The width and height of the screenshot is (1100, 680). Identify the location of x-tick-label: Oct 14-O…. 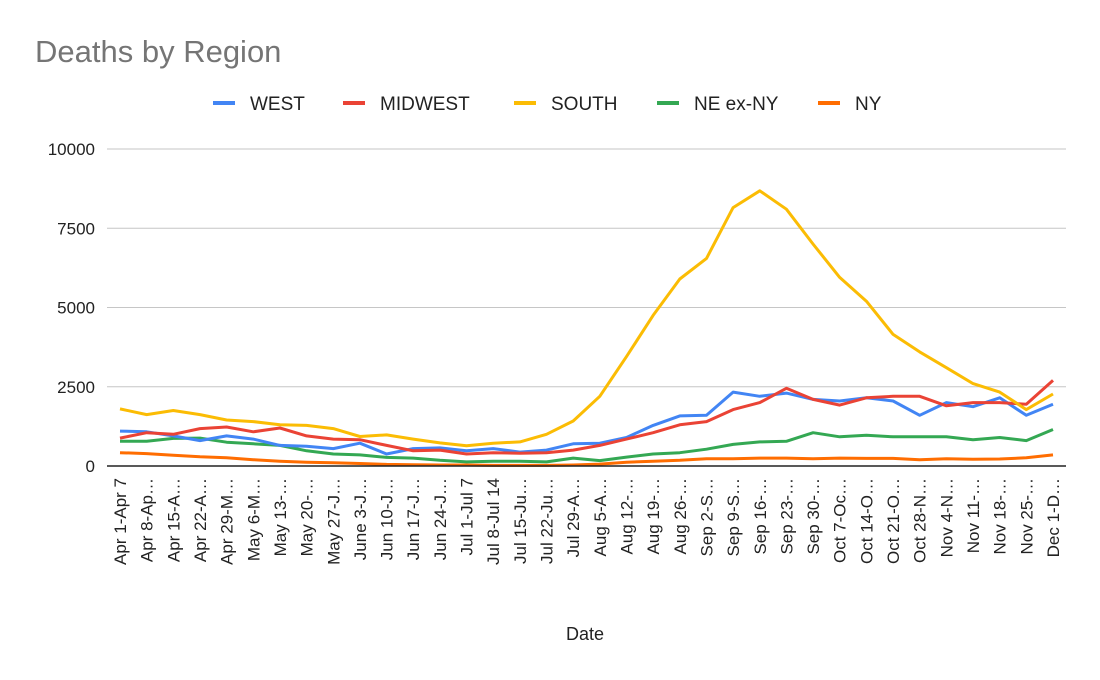
(866, 521).